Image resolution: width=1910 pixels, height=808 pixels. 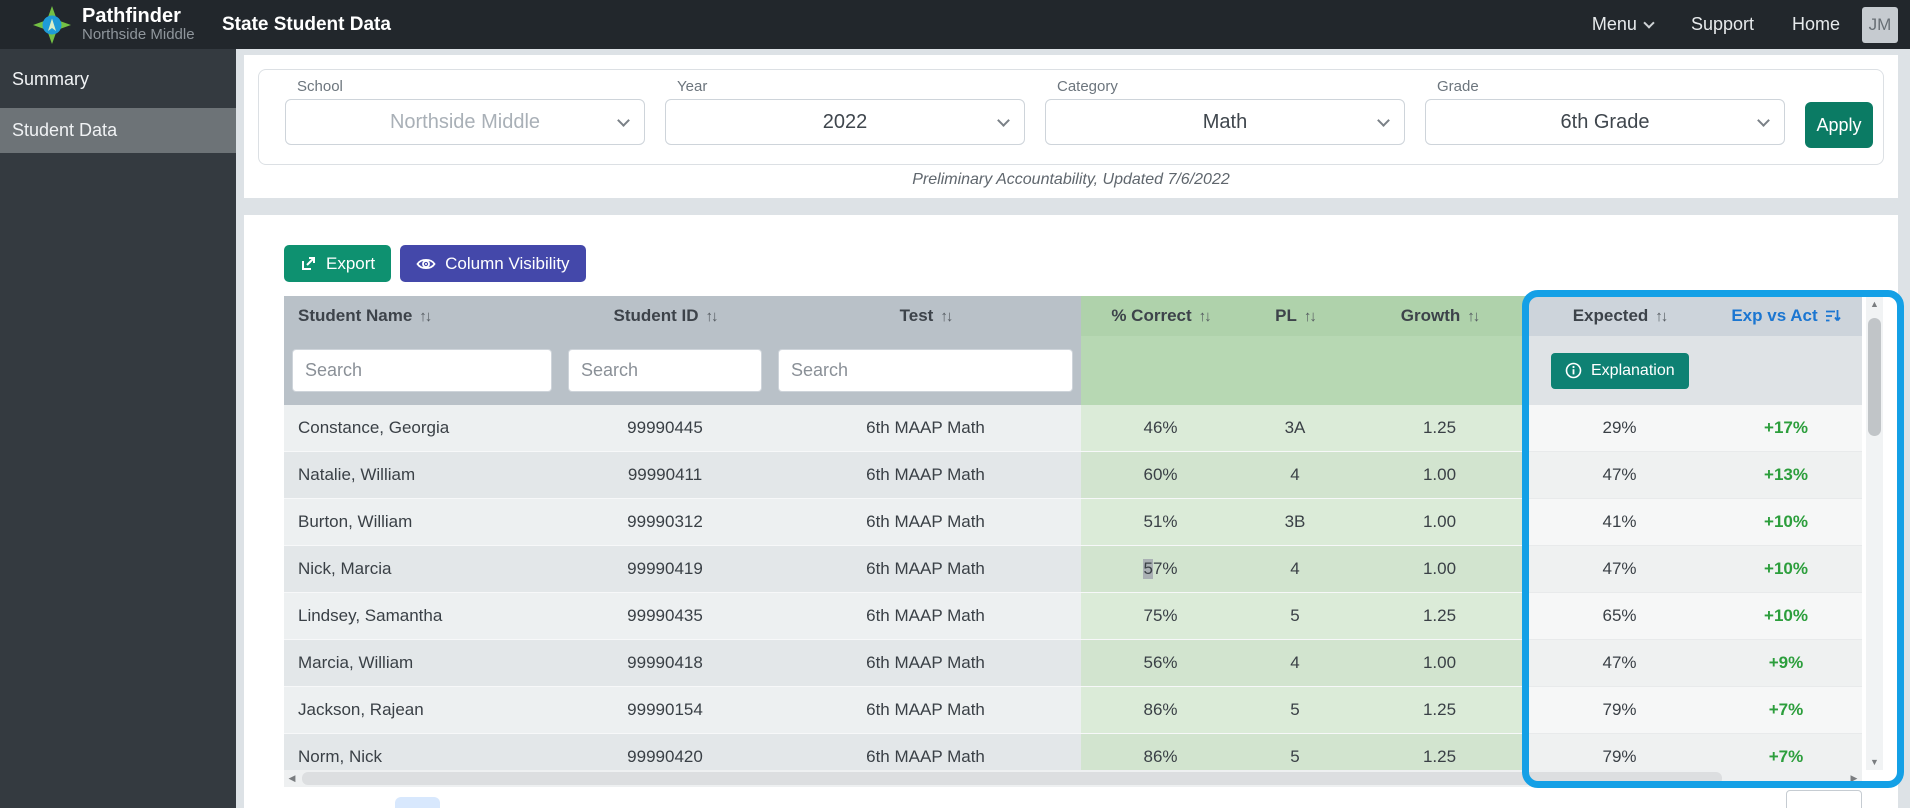 I want to click on column-header-student-name: Student Name ↑↓, so click(x=422, y=316).